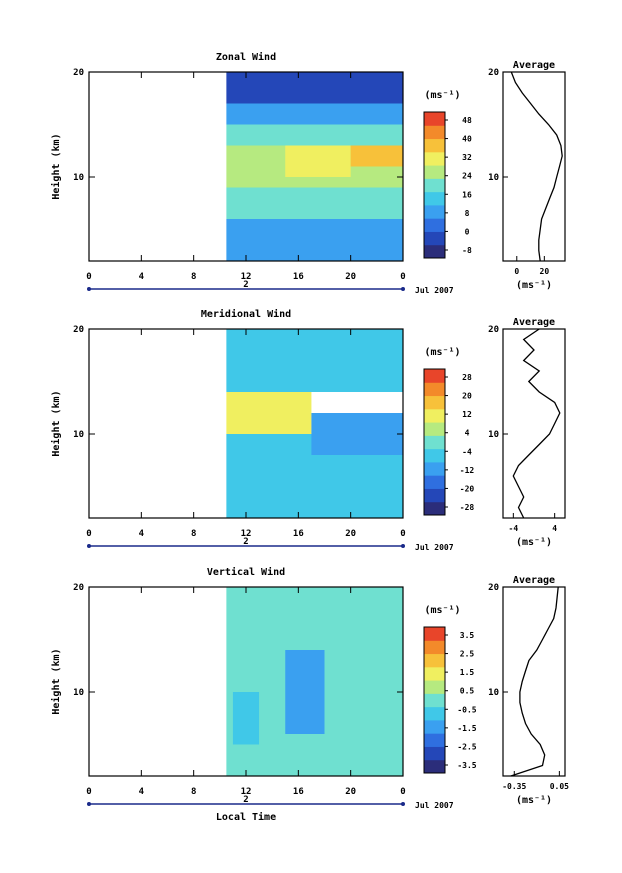 The height and width of the screenshot is (873, 622). What do you see at coordinates (246, 572) in the screenshot?
I see `chart-title: Vertical Wind` at bounding box center [246, 572].